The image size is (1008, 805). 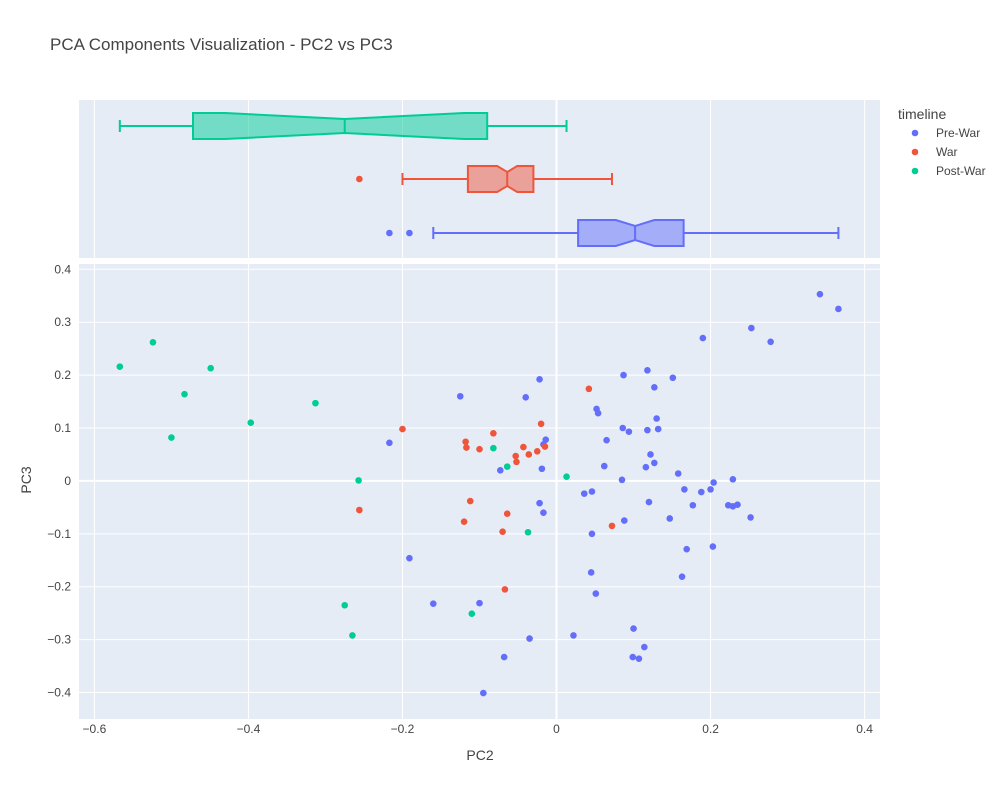 I want to click on x-tick-label: 0.2, so click(x=710, y=729).